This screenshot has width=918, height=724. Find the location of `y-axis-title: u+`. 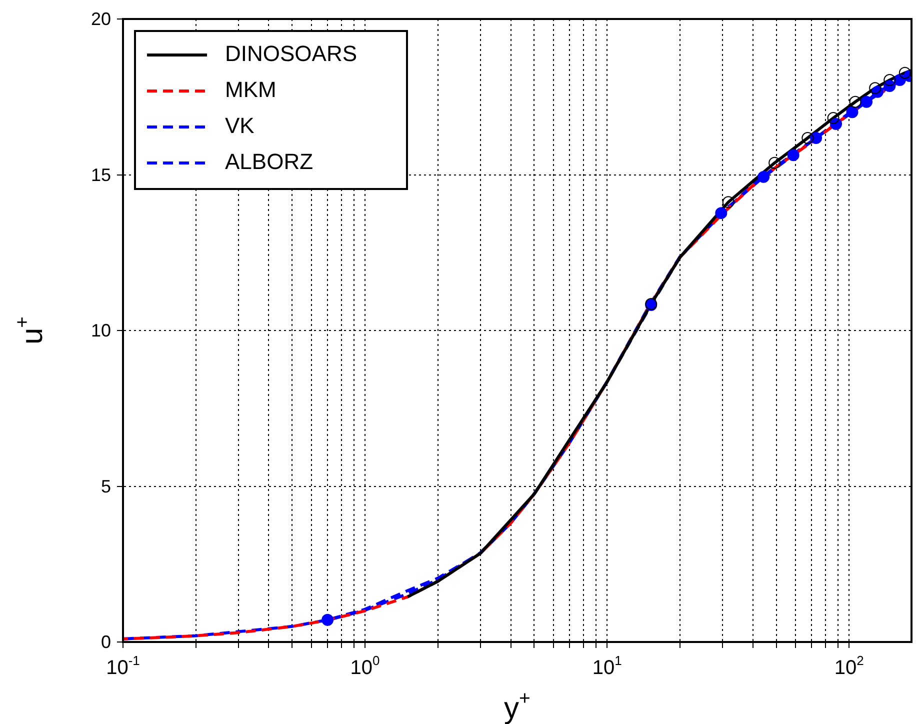

y-axis-title: u+ is located at coordinates (30, 330).